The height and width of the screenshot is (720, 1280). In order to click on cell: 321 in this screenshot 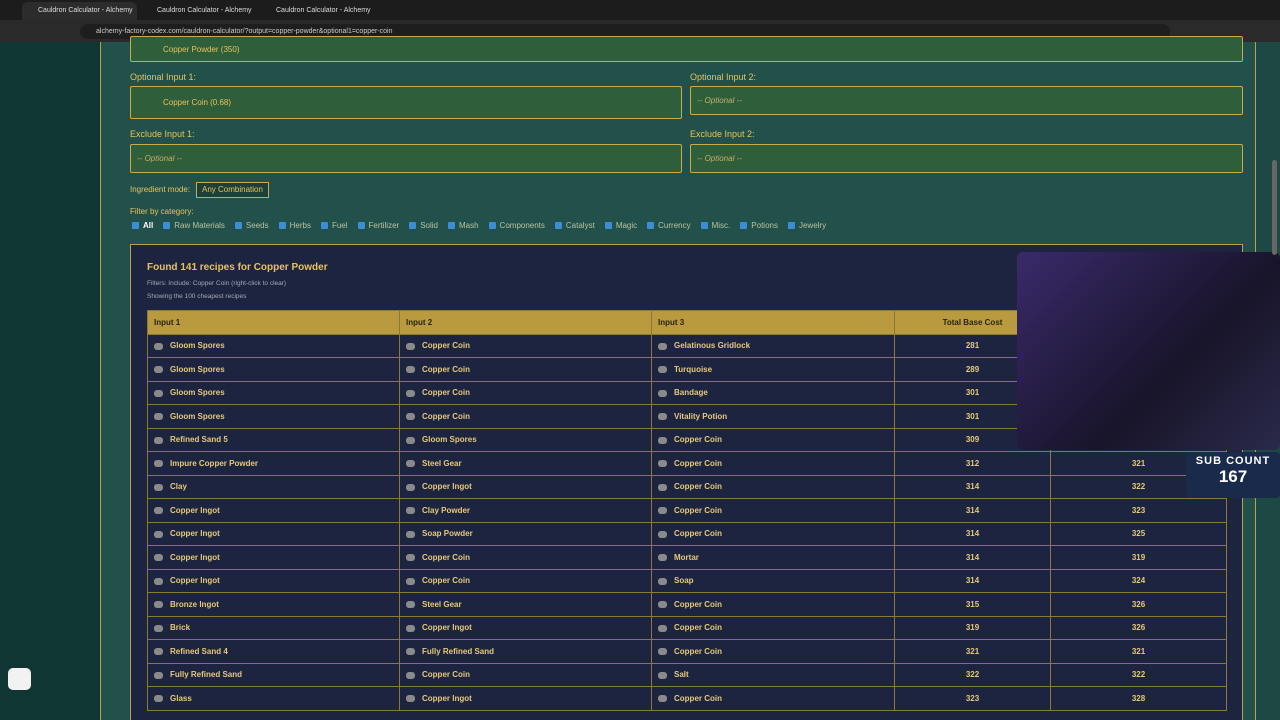, I will do `click(972, 651)`.